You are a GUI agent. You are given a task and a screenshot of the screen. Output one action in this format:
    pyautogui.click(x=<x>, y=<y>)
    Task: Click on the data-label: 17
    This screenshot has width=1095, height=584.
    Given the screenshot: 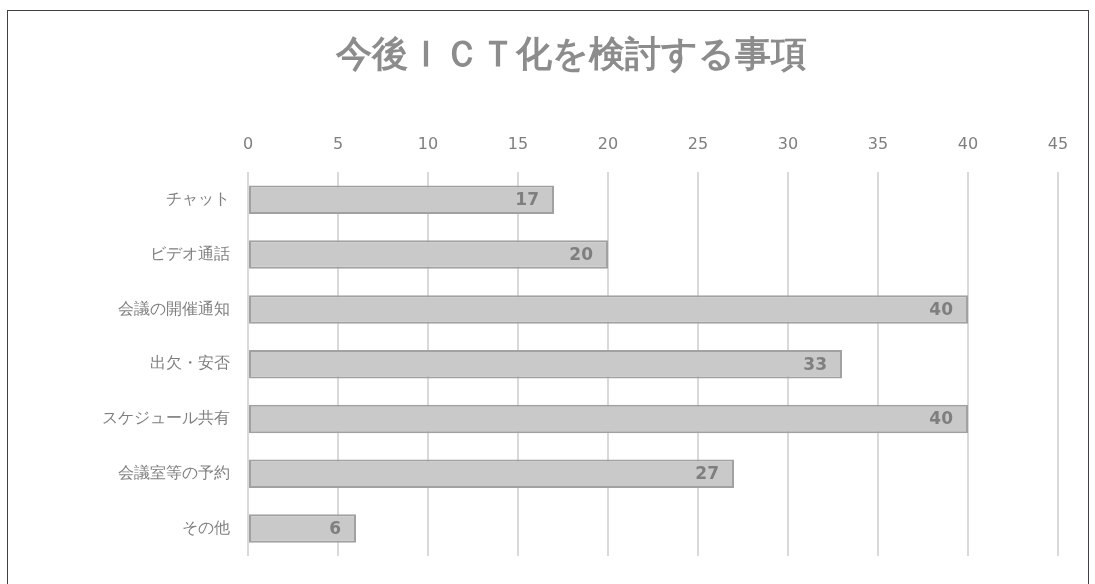 What is the action you would take?
    pyautogui.click(x=527, y=199)
    